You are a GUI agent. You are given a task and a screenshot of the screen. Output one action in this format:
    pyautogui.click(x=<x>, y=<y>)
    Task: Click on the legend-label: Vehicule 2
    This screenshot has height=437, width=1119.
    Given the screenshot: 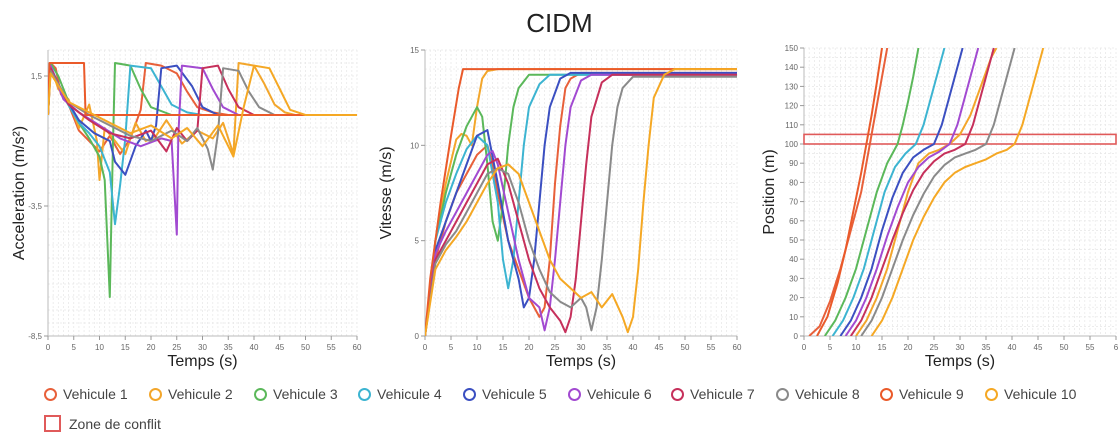 What is the action you would take?
    pyautogui.click(x=200, y=394)
    